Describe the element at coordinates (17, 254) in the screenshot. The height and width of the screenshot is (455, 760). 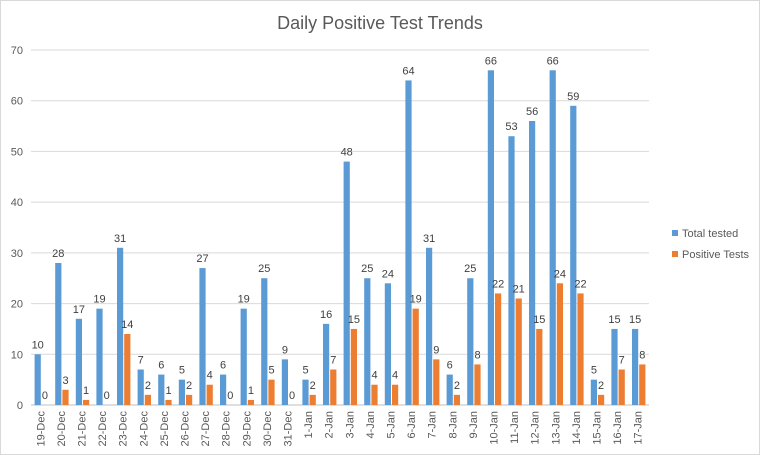
I see `y-tick-label: 30` at that location.